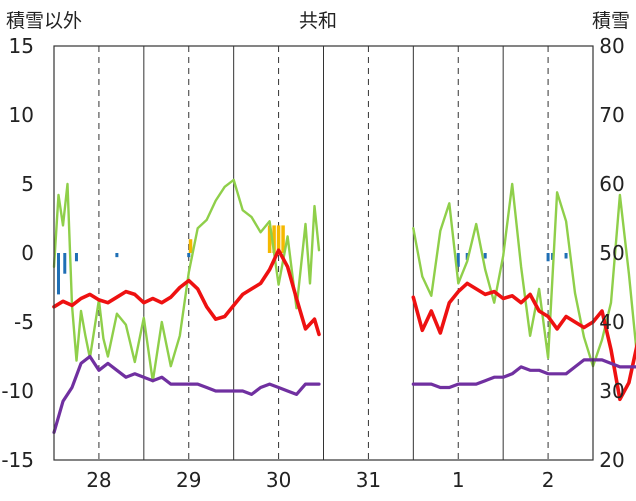 The height and width of the screenshot is (501, 636). What do you see at coordinates (17, 460) in the screenshot?
I see `left-tick-label: -15` at bounding box center [17, 460].